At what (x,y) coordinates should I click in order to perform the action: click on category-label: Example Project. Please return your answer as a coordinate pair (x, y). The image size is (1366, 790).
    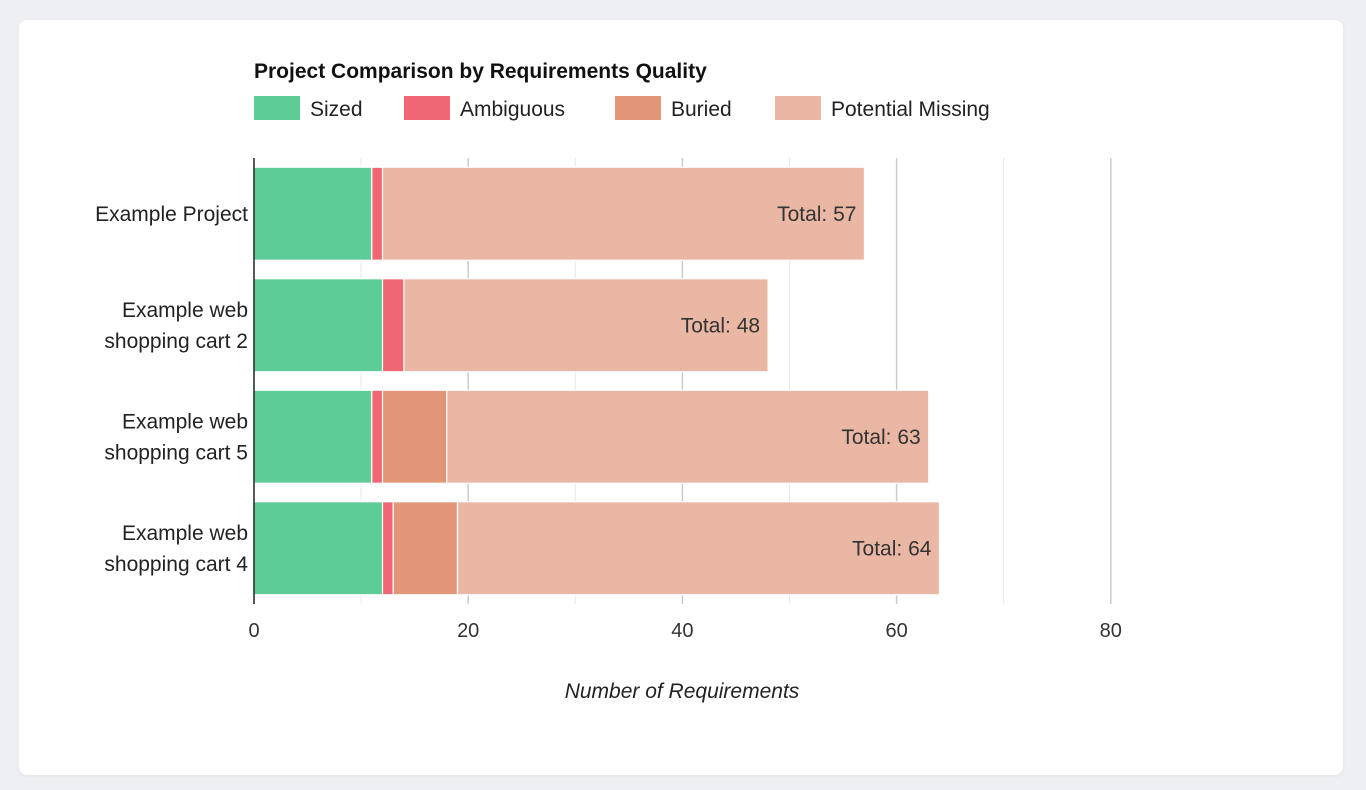
    Looking at the image, I should click on (171, 214).